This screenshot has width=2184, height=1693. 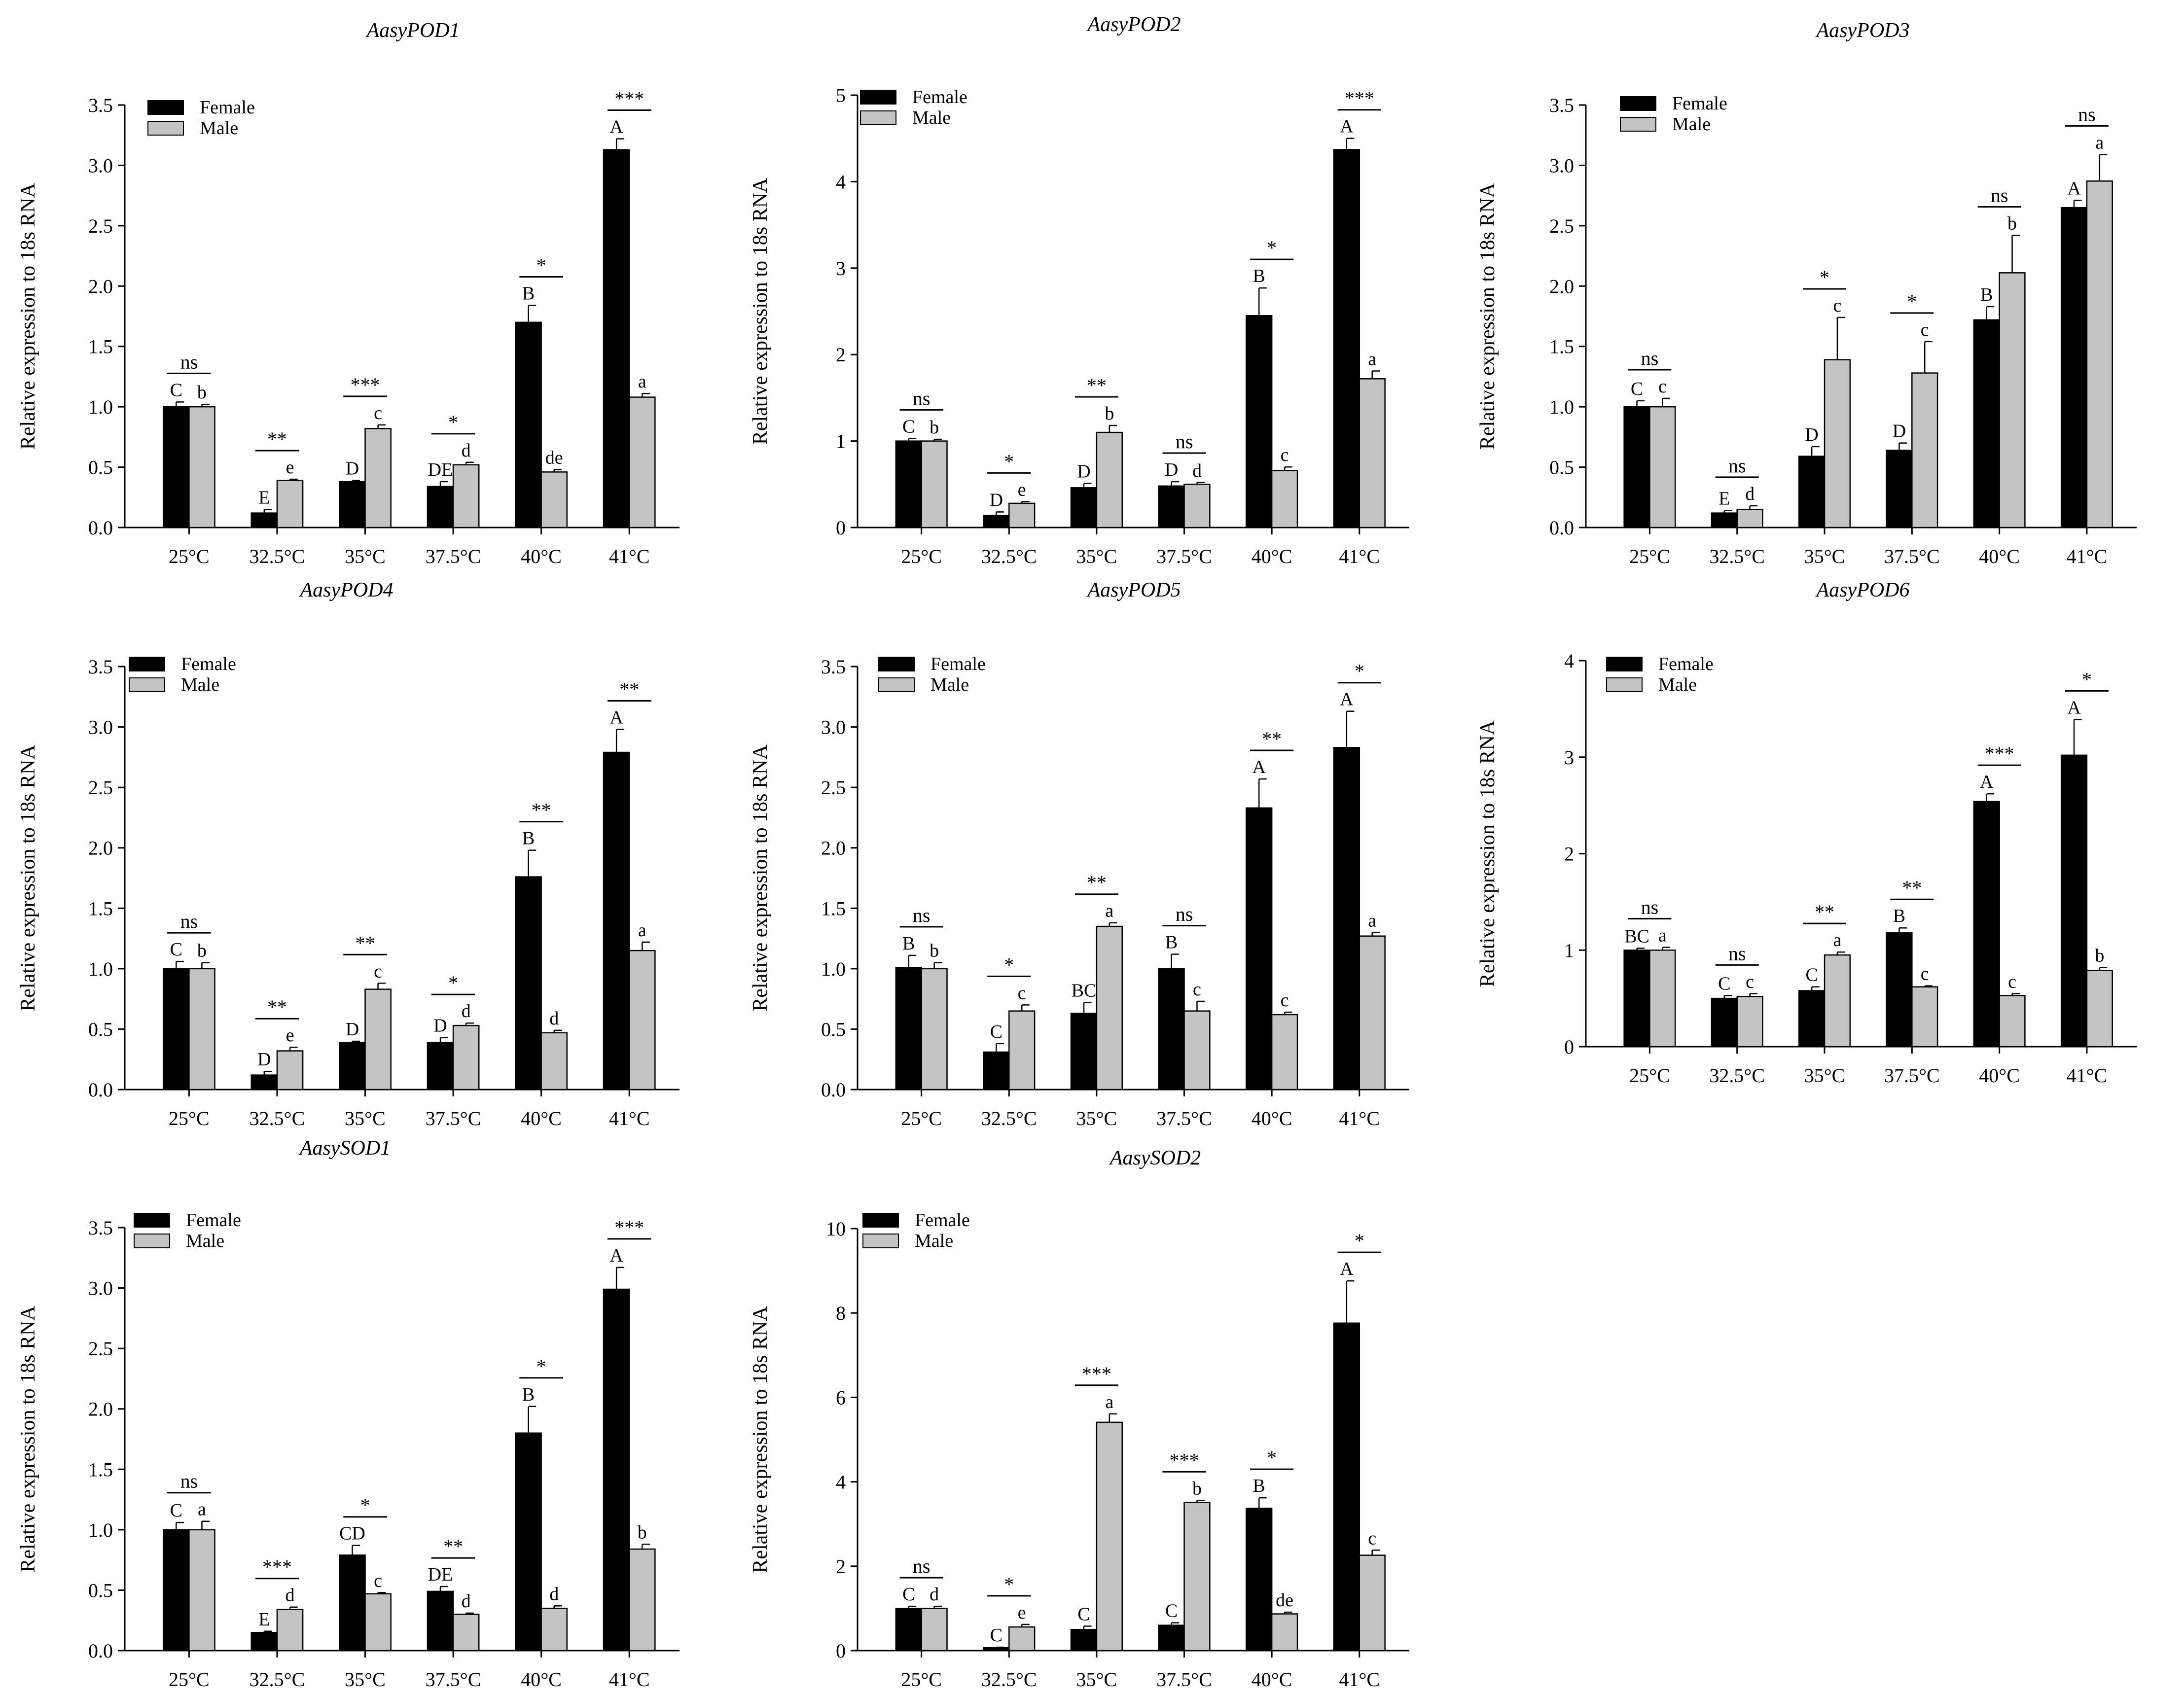 What do you see at coordinates (1686, 664) in the screenshot?
I see `legend-label-female: Female` at bounding box center [1686, 664].